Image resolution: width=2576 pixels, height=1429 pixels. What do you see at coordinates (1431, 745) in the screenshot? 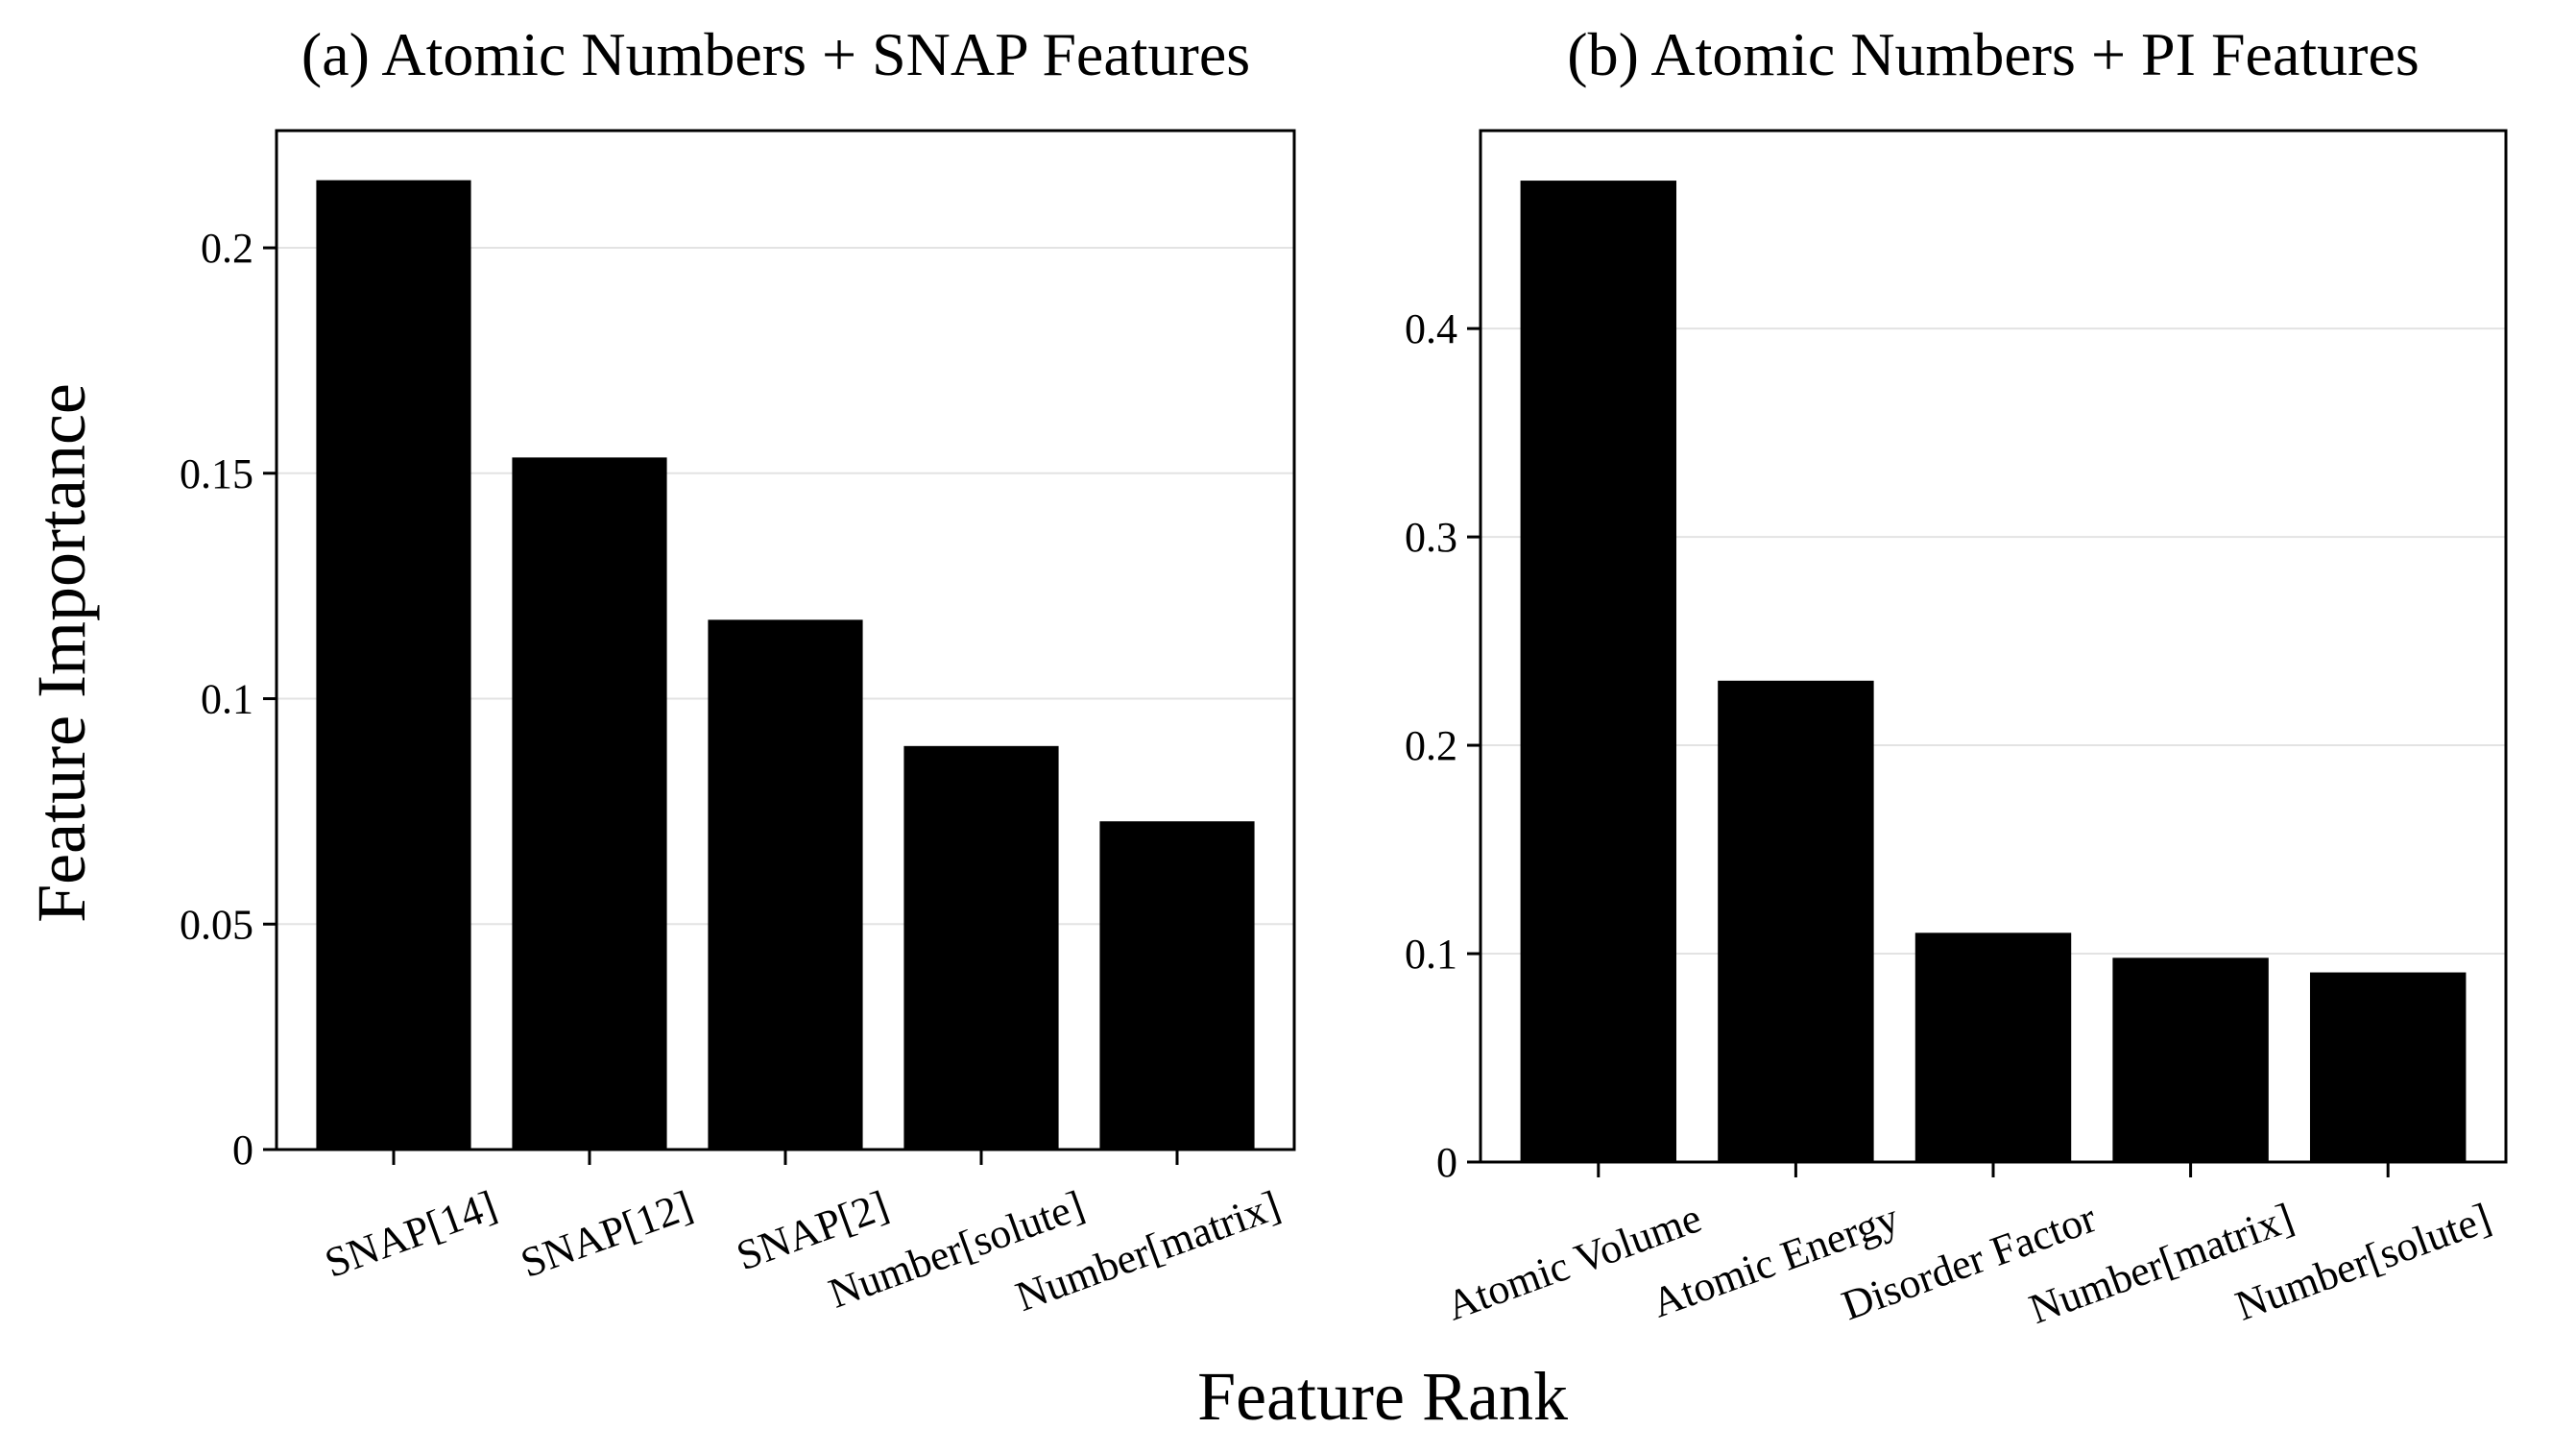
I see `panel-b-y-tick-label: 0.2` at bounding box center [1431, 745].